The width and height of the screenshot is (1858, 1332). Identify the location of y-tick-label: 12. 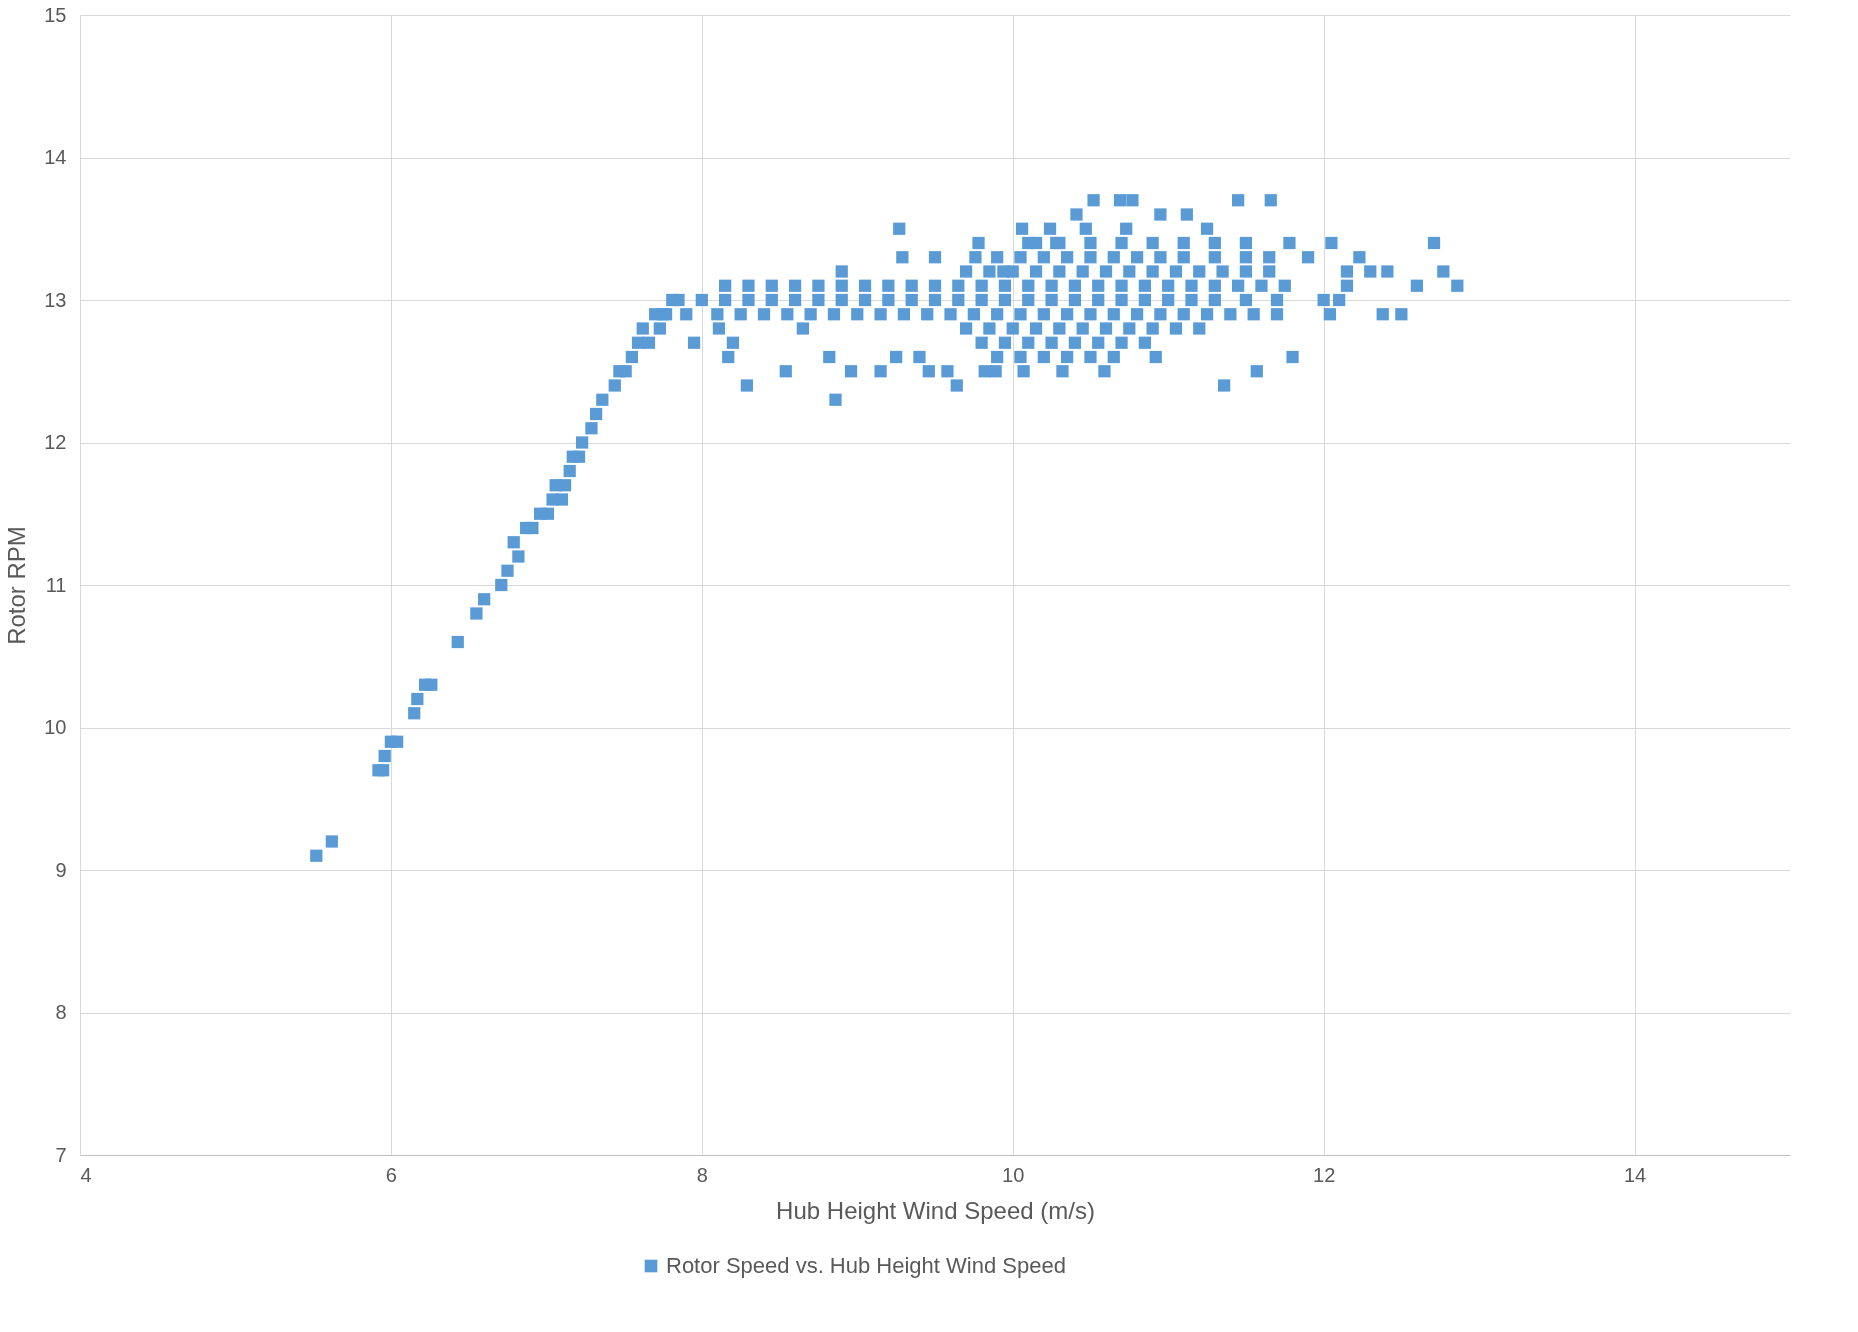
(55, 442).